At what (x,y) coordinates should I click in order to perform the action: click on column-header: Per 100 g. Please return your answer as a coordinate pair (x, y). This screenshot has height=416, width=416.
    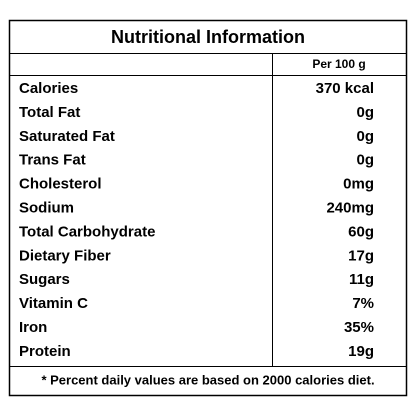
    Looking at the image, I should click on (338, 64).